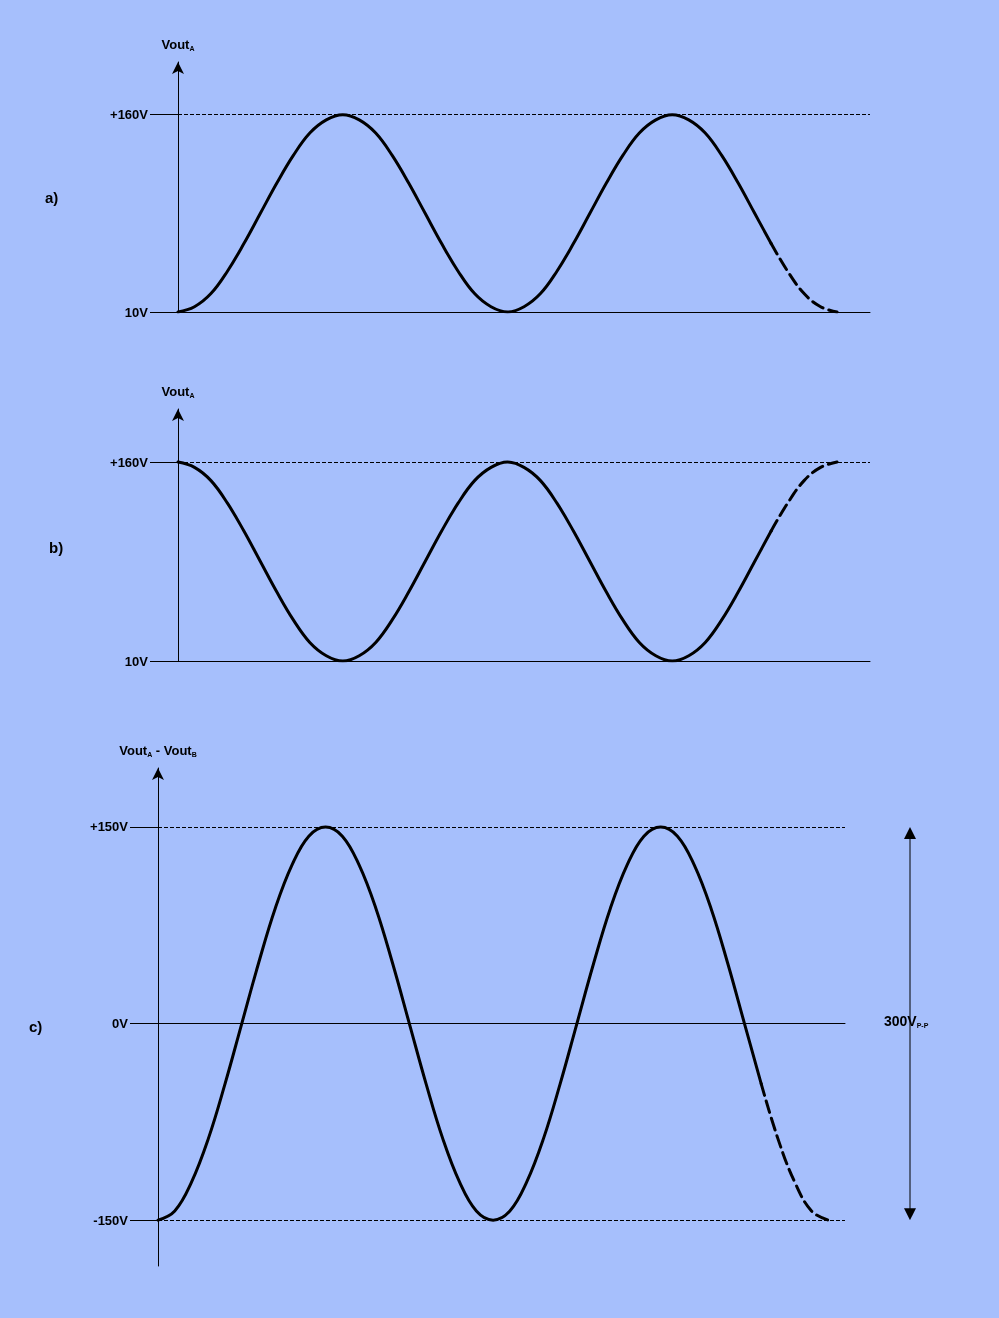 The image size is (999, 1318). Describe the element at coordinates (52, 197) in the screenshot. I see `text: a)` at that location.